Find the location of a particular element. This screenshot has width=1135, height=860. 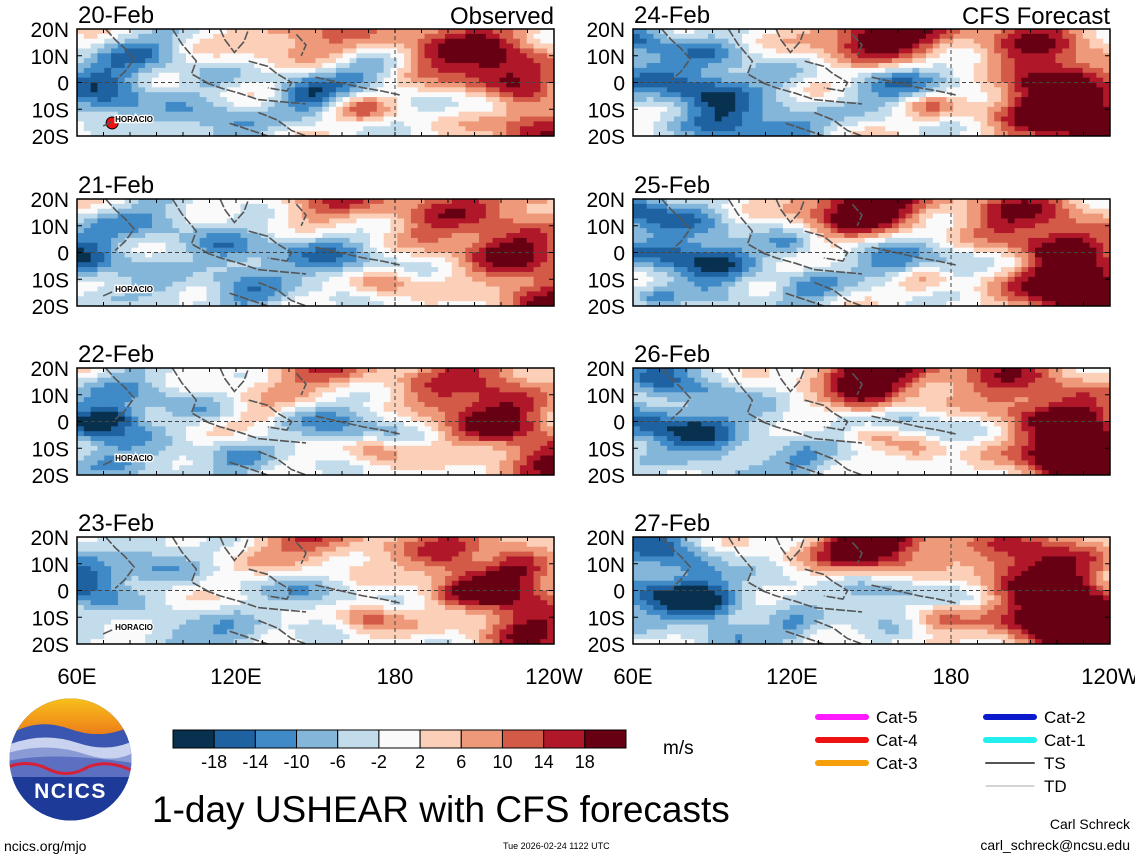

legend-label-ts: TS is located at coordinates (1055, 763).